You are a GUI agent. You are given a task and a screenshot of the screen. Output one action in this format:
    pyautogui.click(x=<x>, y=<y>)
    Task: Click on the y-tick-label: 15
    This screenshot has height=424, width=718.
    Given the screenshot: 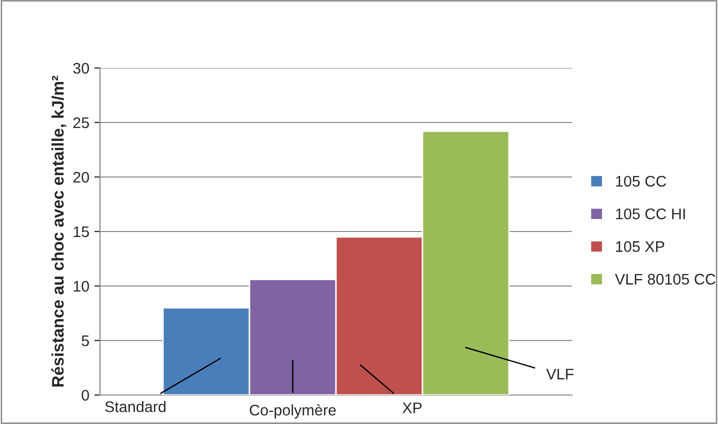 What is the action you would take?
    pyautogui.click(x=81, y=232)
    